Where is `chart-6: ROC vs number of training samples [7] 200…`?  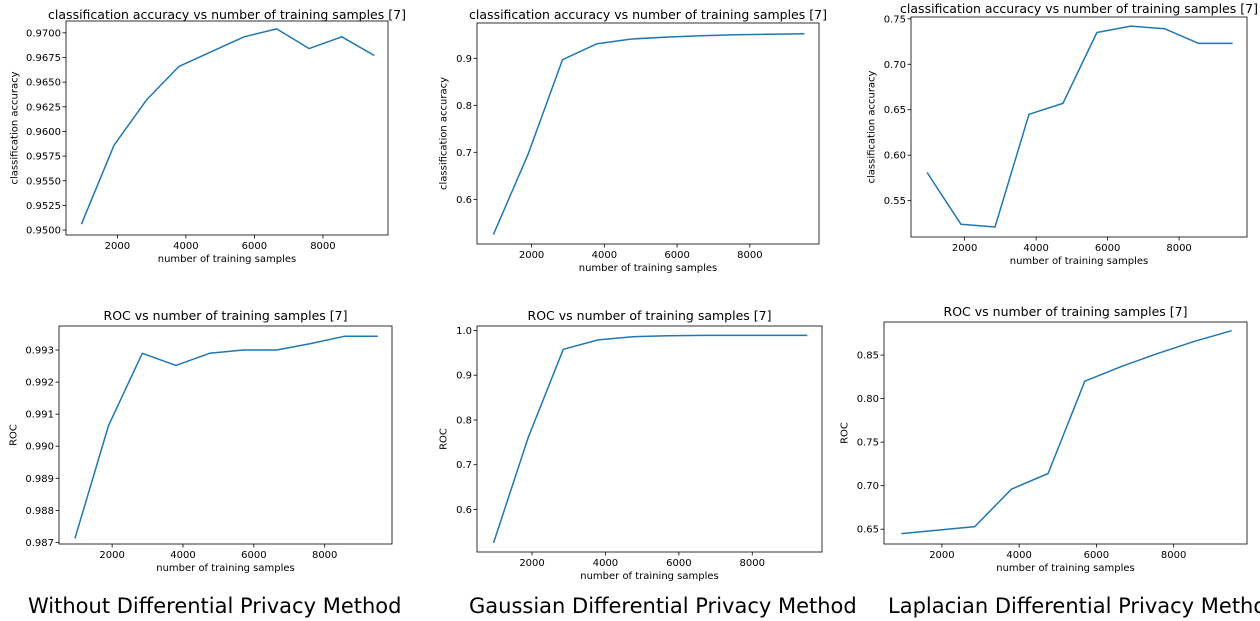 chart-6: ROC vs number of training samples [7] 200… is located at coordinates (1044, 439).